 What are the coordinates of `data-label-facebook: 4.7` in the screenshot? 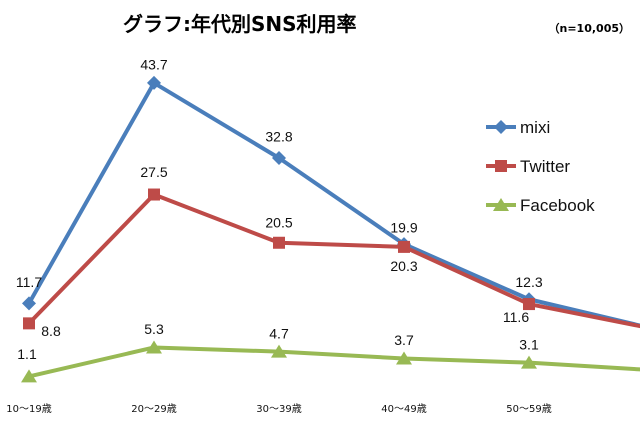 It's located at (279, 333).